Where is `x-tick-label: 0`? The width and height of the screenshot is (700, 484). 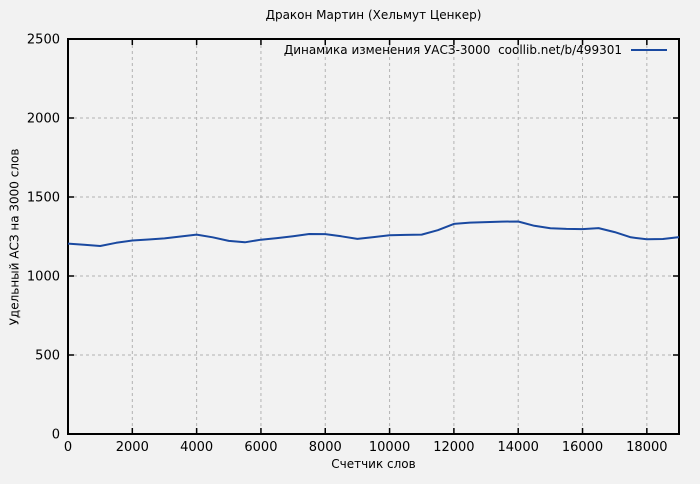
x-tick-label: 0 is located at coordinates (68, 447).